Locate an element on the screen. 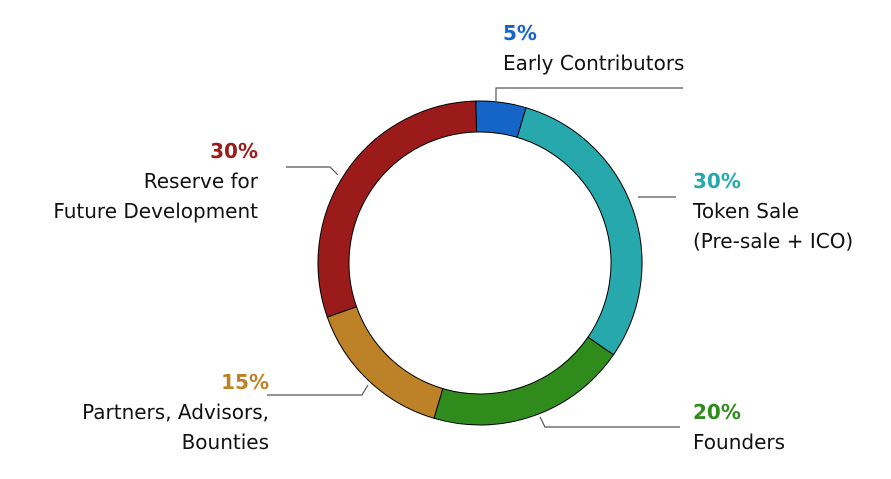  percent-label-founders: 20% is located at coordinates (717, 412).